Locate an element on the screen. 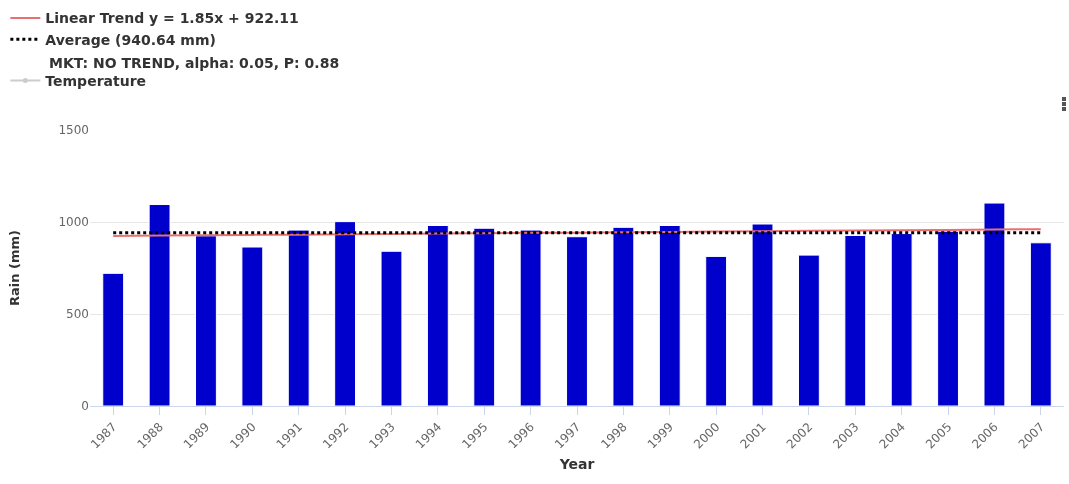  legend-label: Linear Trend y = 1.85x + 922.11 is located at coordinates (172, 18).